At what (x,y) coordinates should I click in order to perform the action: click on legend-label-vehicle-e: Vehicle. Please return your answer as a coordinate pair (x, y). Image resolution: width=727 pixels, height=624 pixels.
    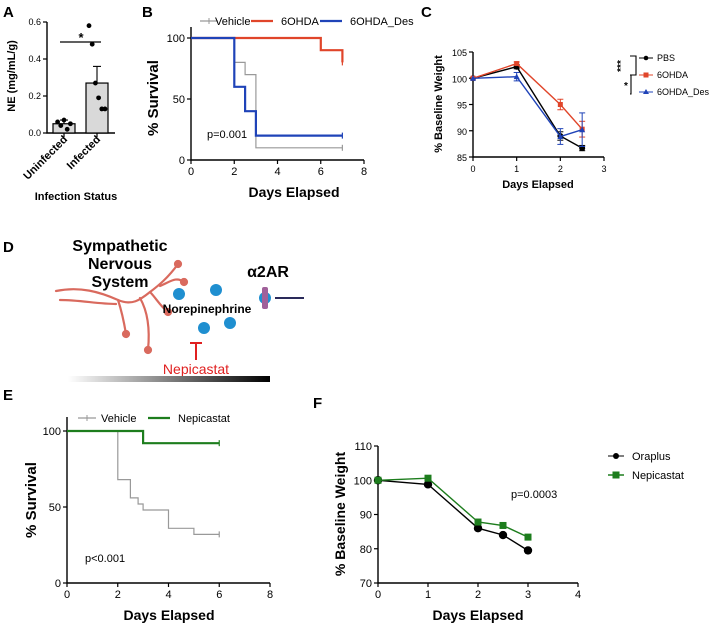
    Looking at the image, I should click on (118, 419).